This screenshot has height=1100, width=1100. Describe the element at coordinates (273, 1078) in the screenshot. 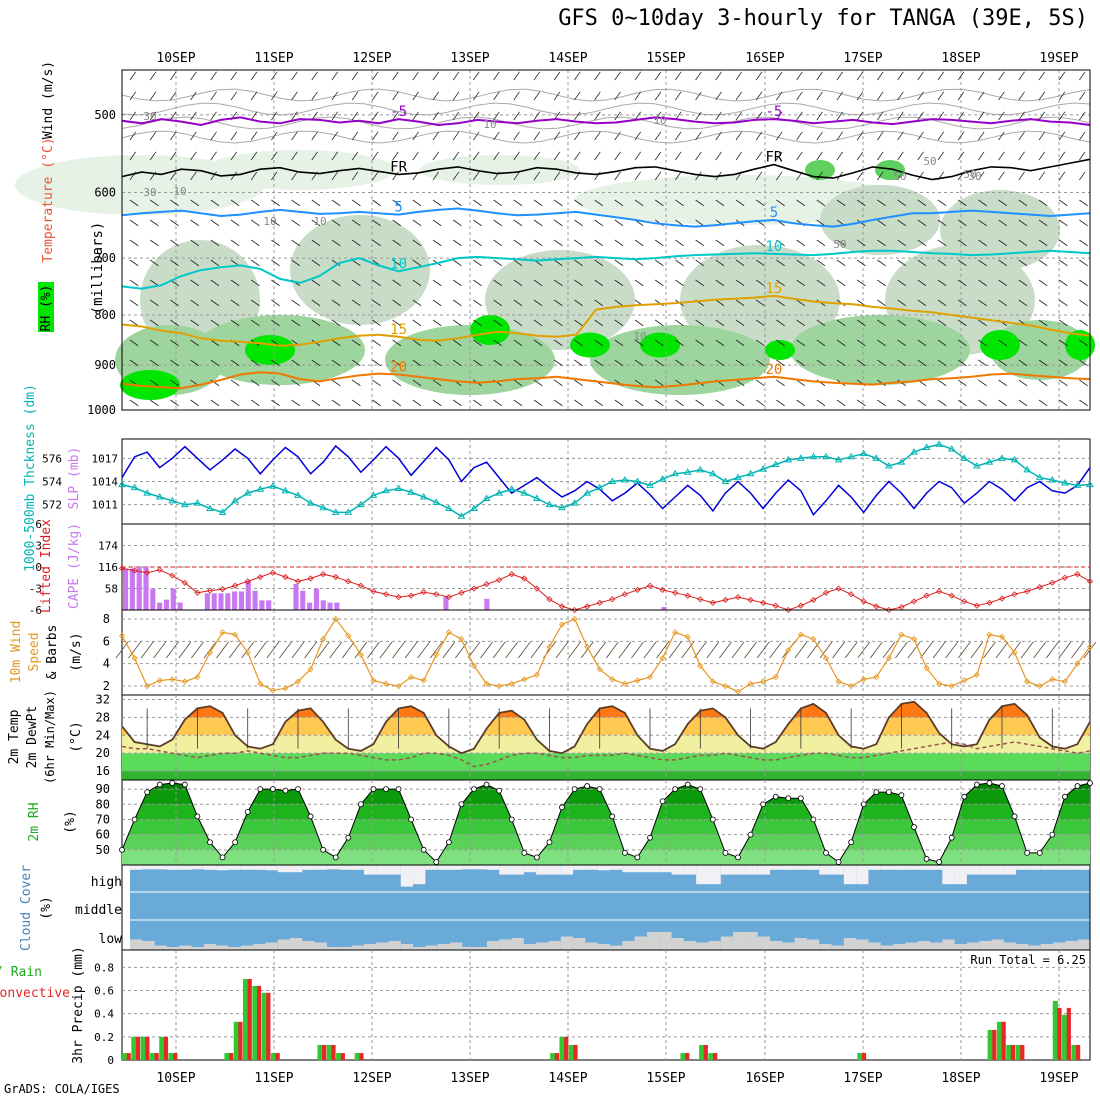

I see `day-label-bottom: 11SEP` at that location.